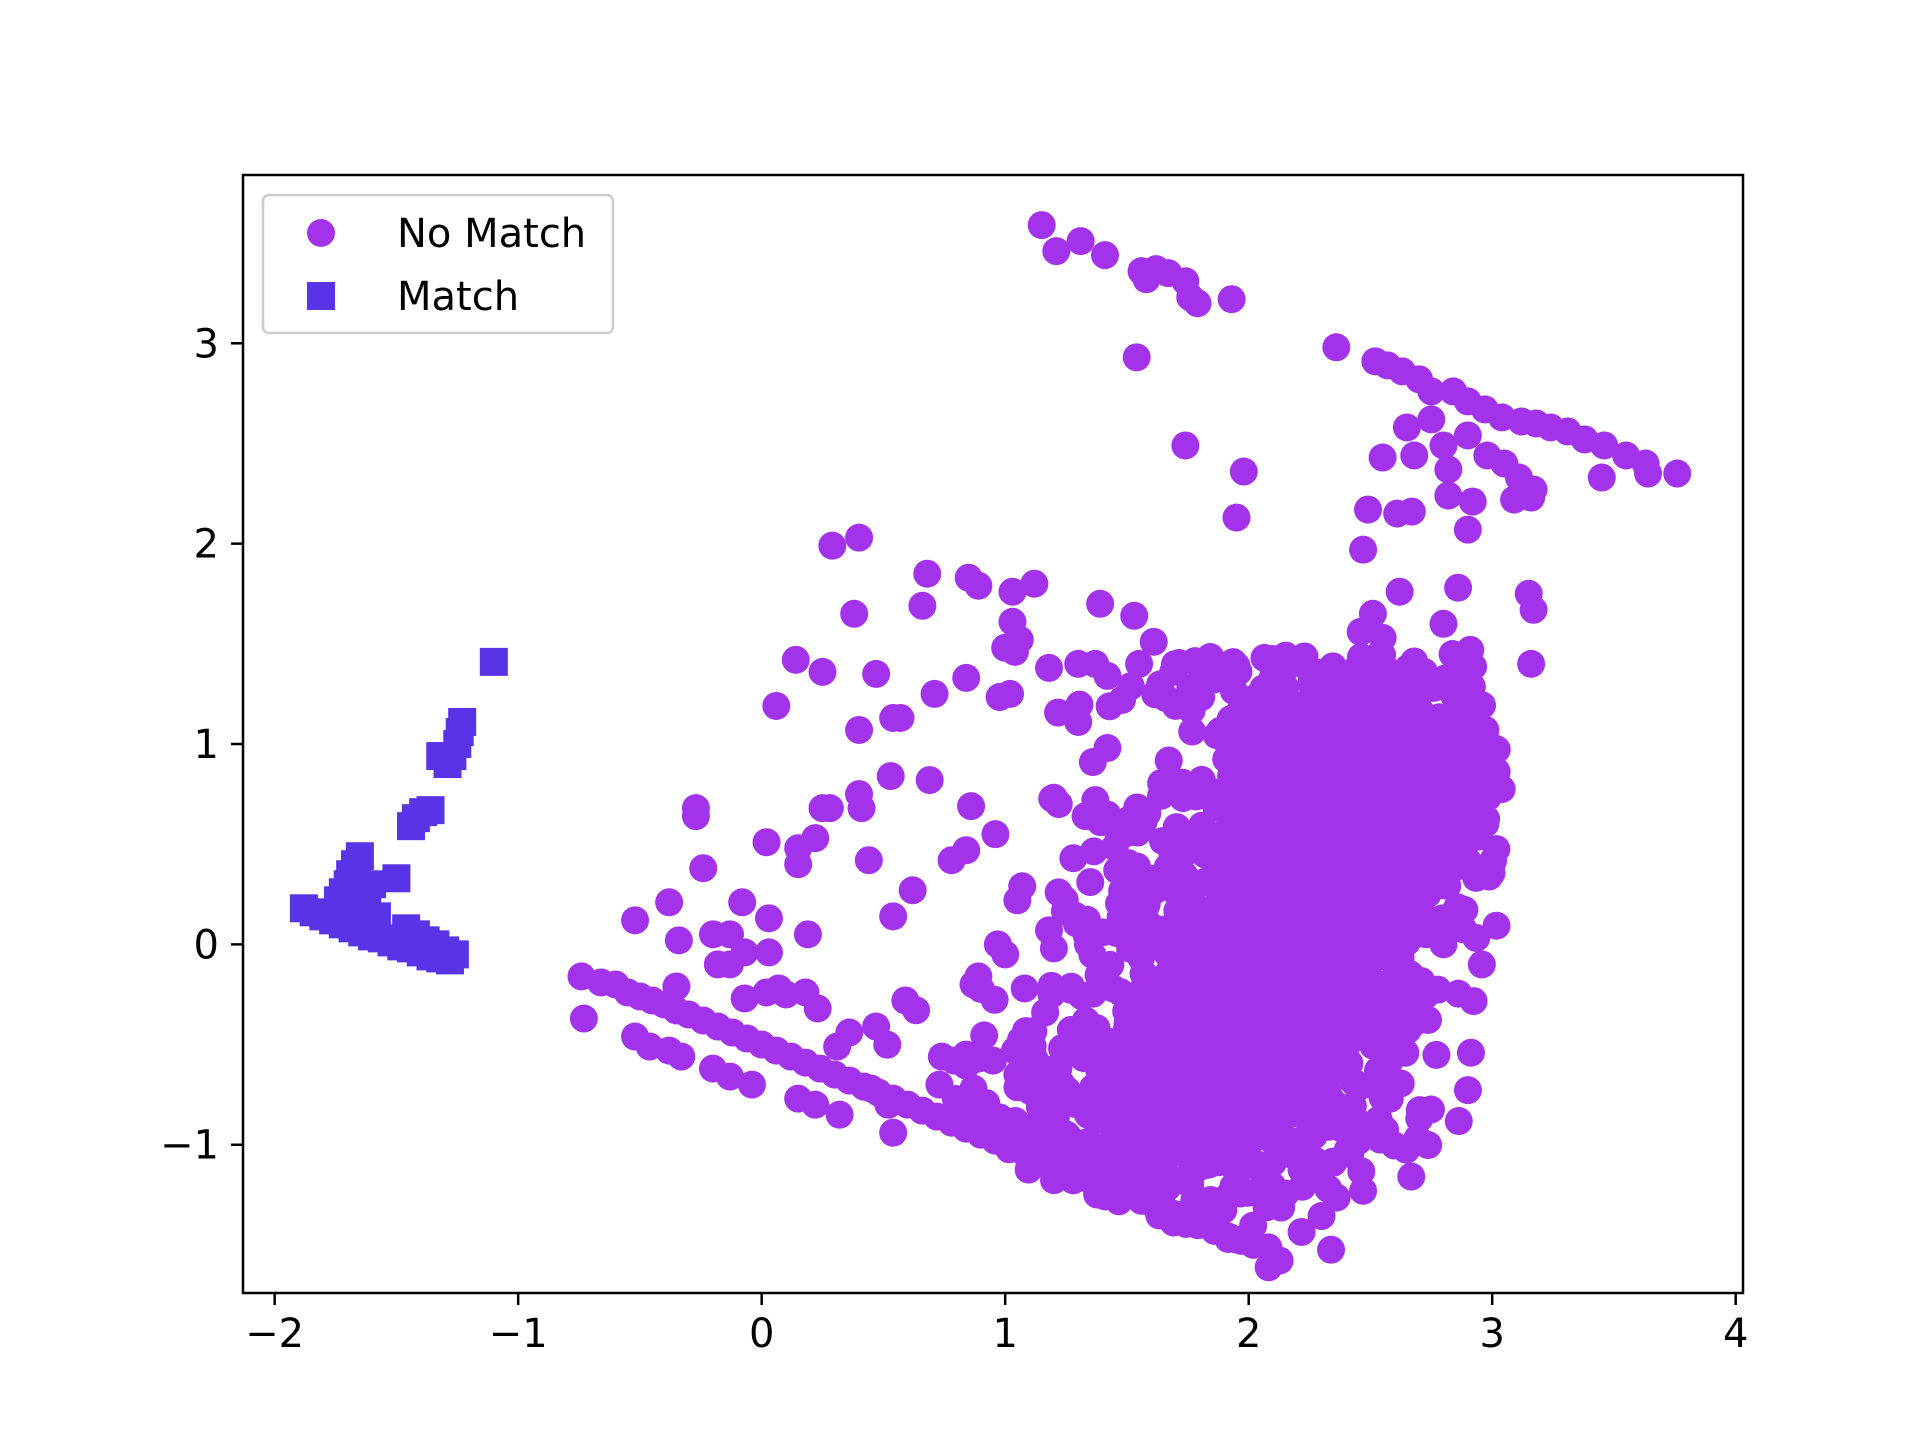  I want to click on y-tick-label: 2, so click(206, 545).